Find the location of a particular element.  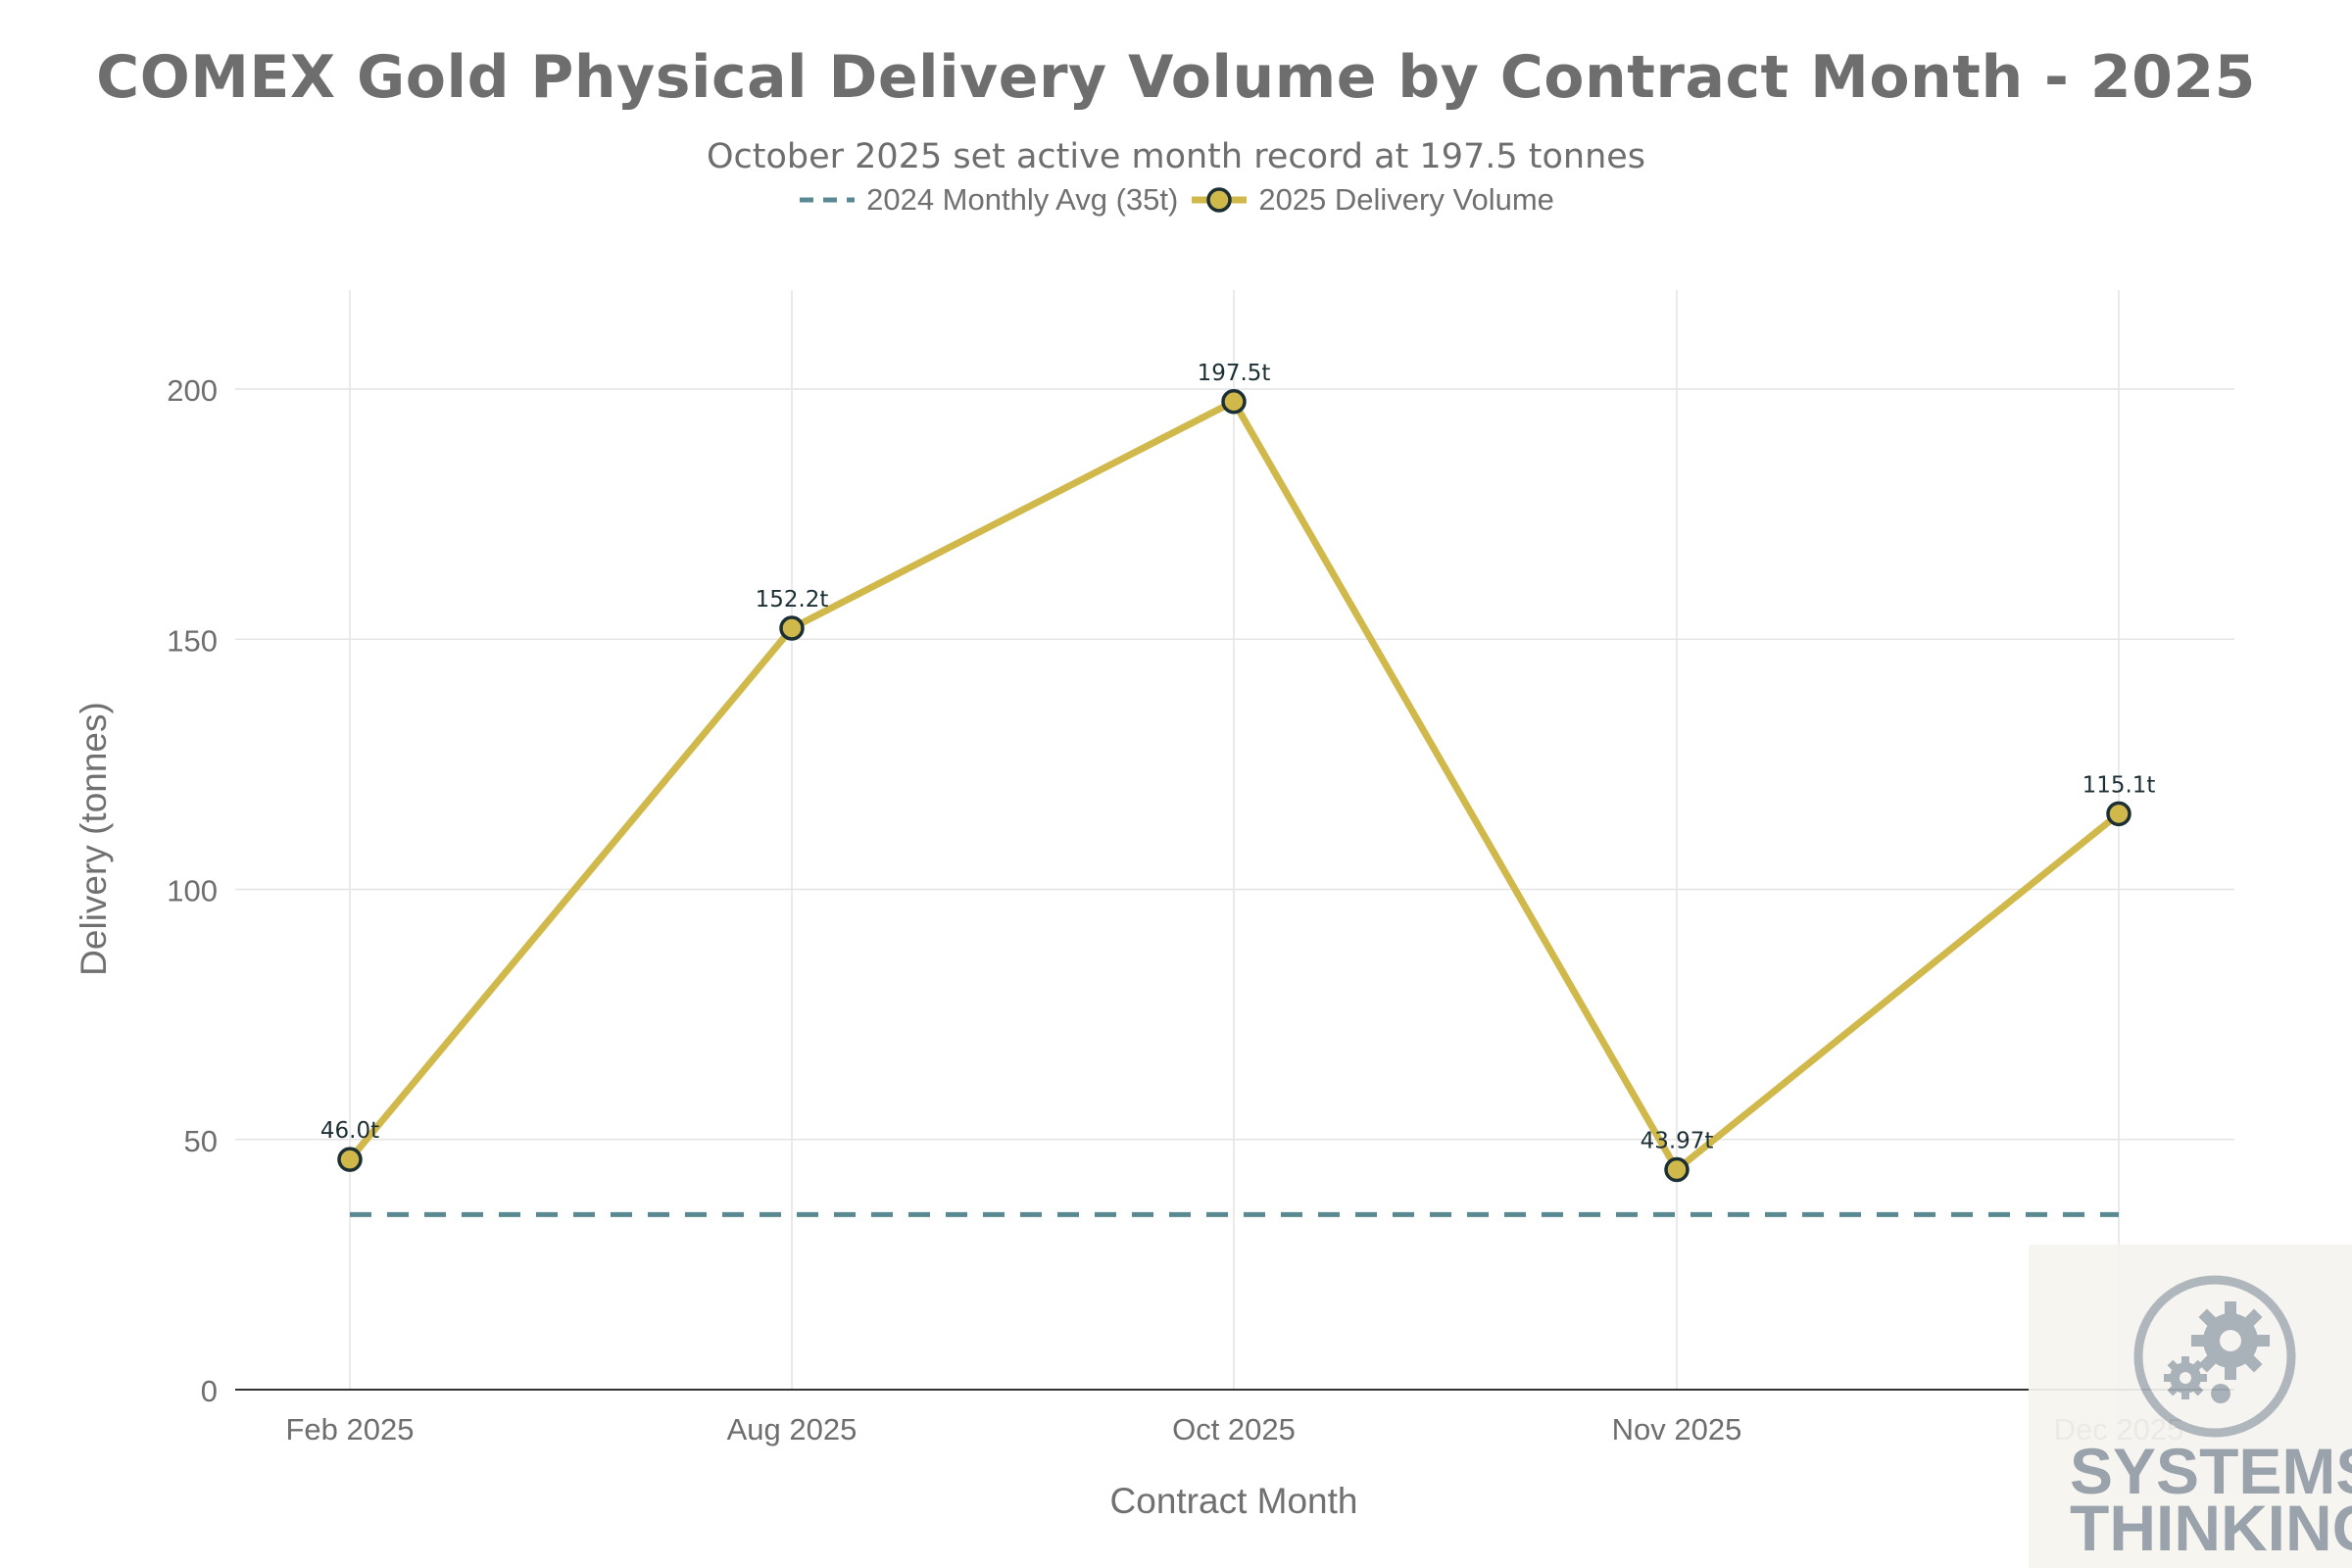

dashed-line-icon is located at coordinates (828, 200).